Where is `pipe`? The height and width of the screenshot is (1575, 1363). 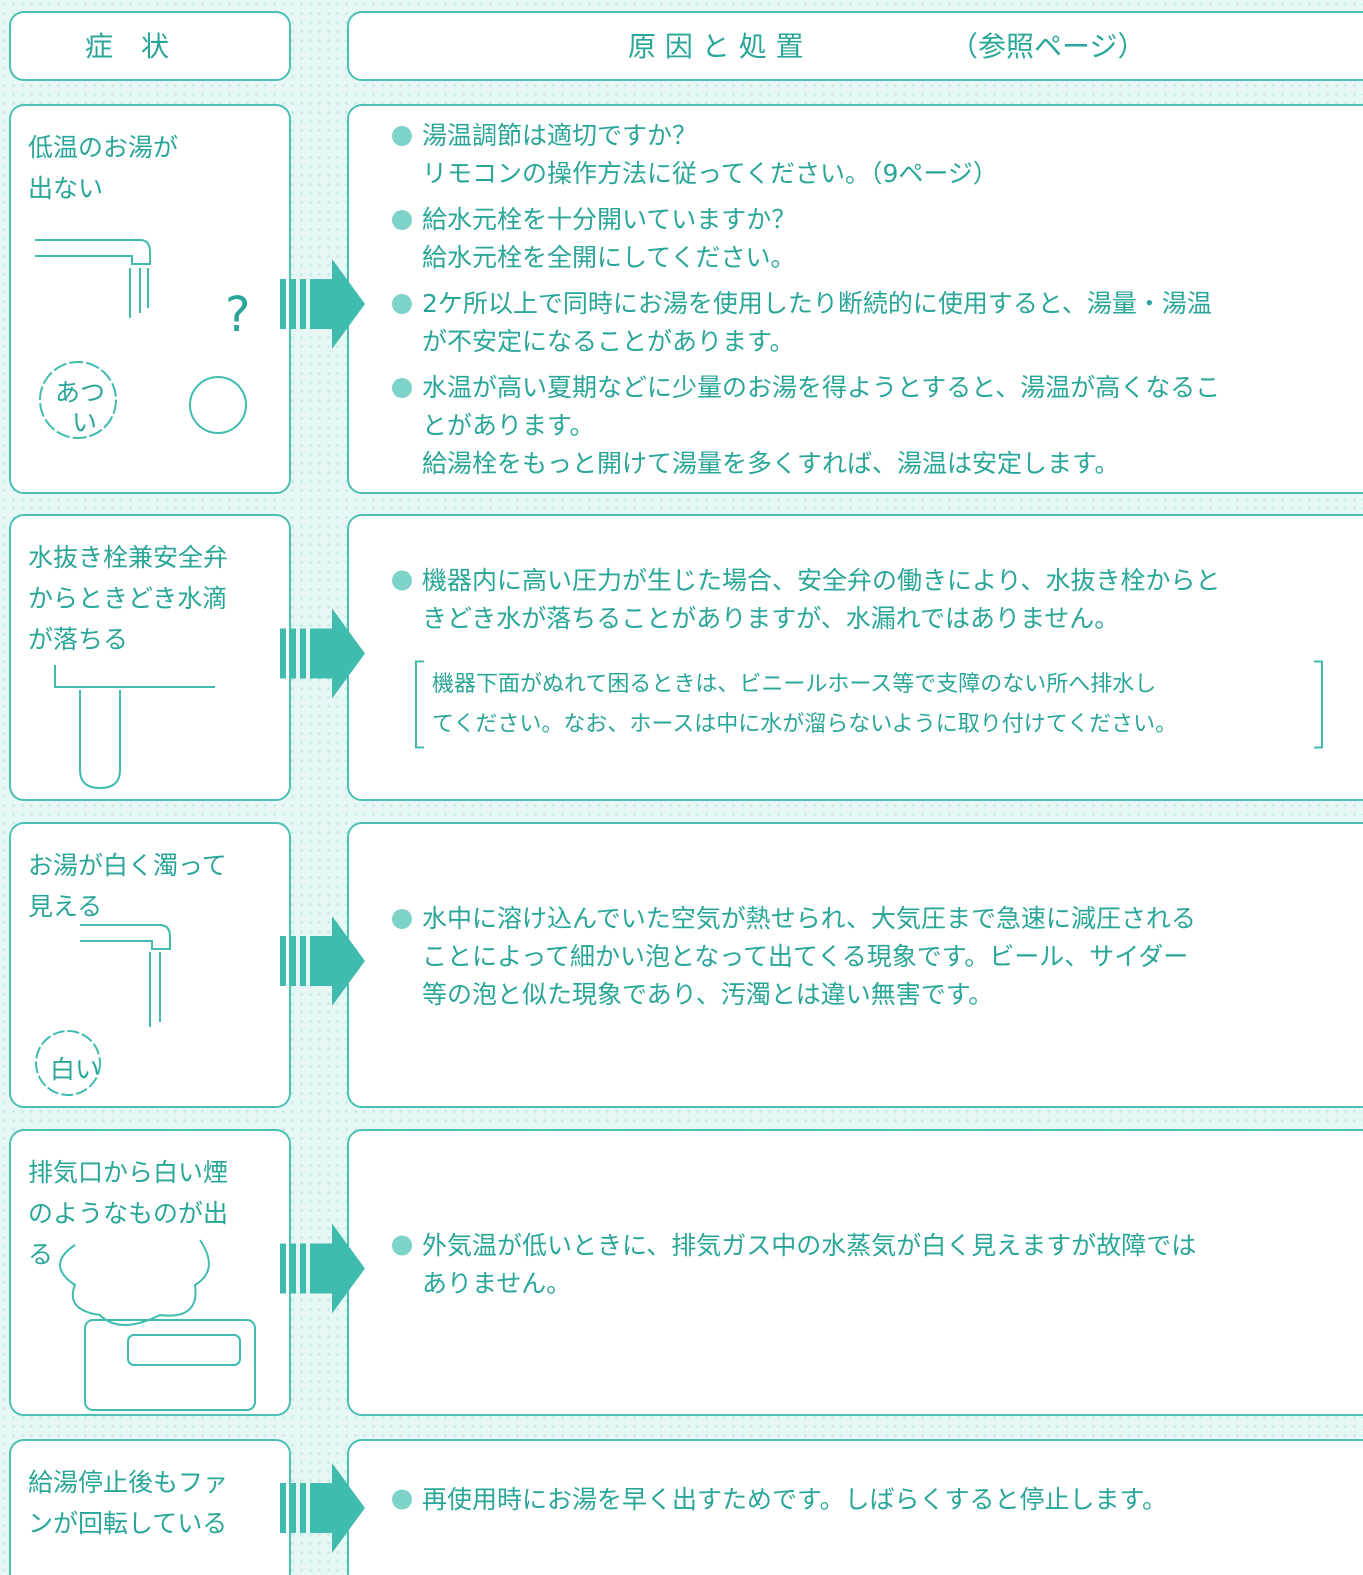
pipe is located at coordinates (134, 727).